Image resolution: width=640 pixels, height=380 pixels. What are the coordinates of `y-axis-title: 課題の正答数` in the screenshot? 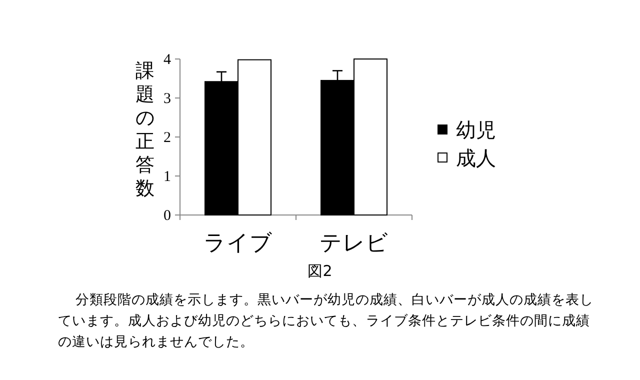 It's located at (145, 130).